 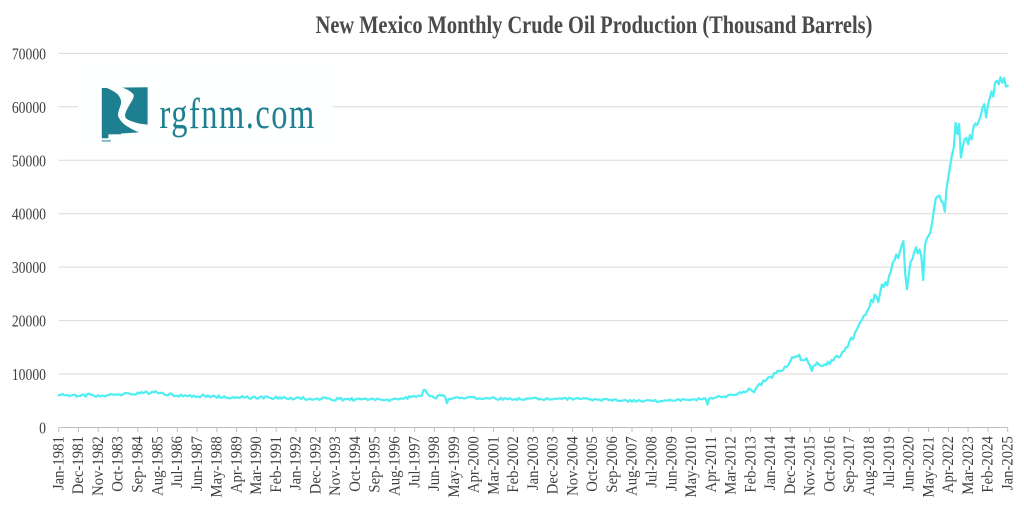 I want to click on svg-text: Feb-2024, so click(x=988, y=464).